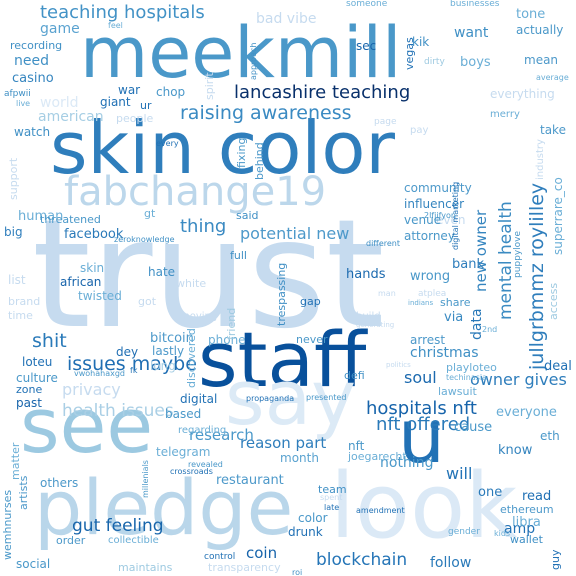 The width and height of the screenshot is (576, 576). I want to click on cloud-word: crossroads, so click(191, 471).